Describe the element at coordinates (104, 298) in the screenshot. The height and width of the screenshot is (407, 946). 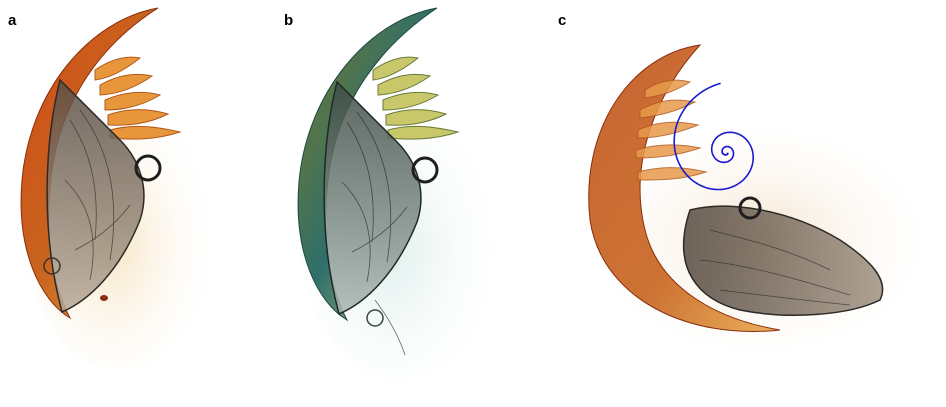
I see `dot` at that location.